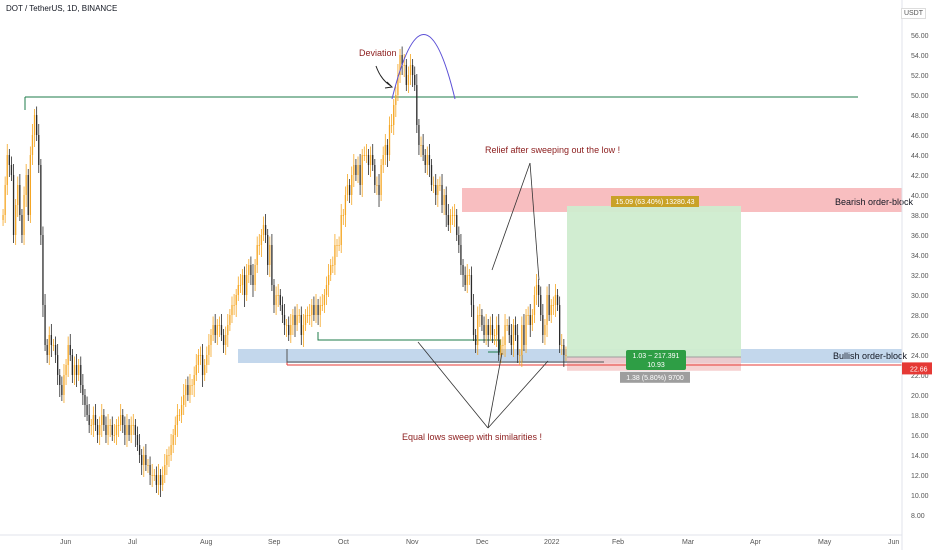  I want to click on y-tick-label: 42.00, so click(920, 176).